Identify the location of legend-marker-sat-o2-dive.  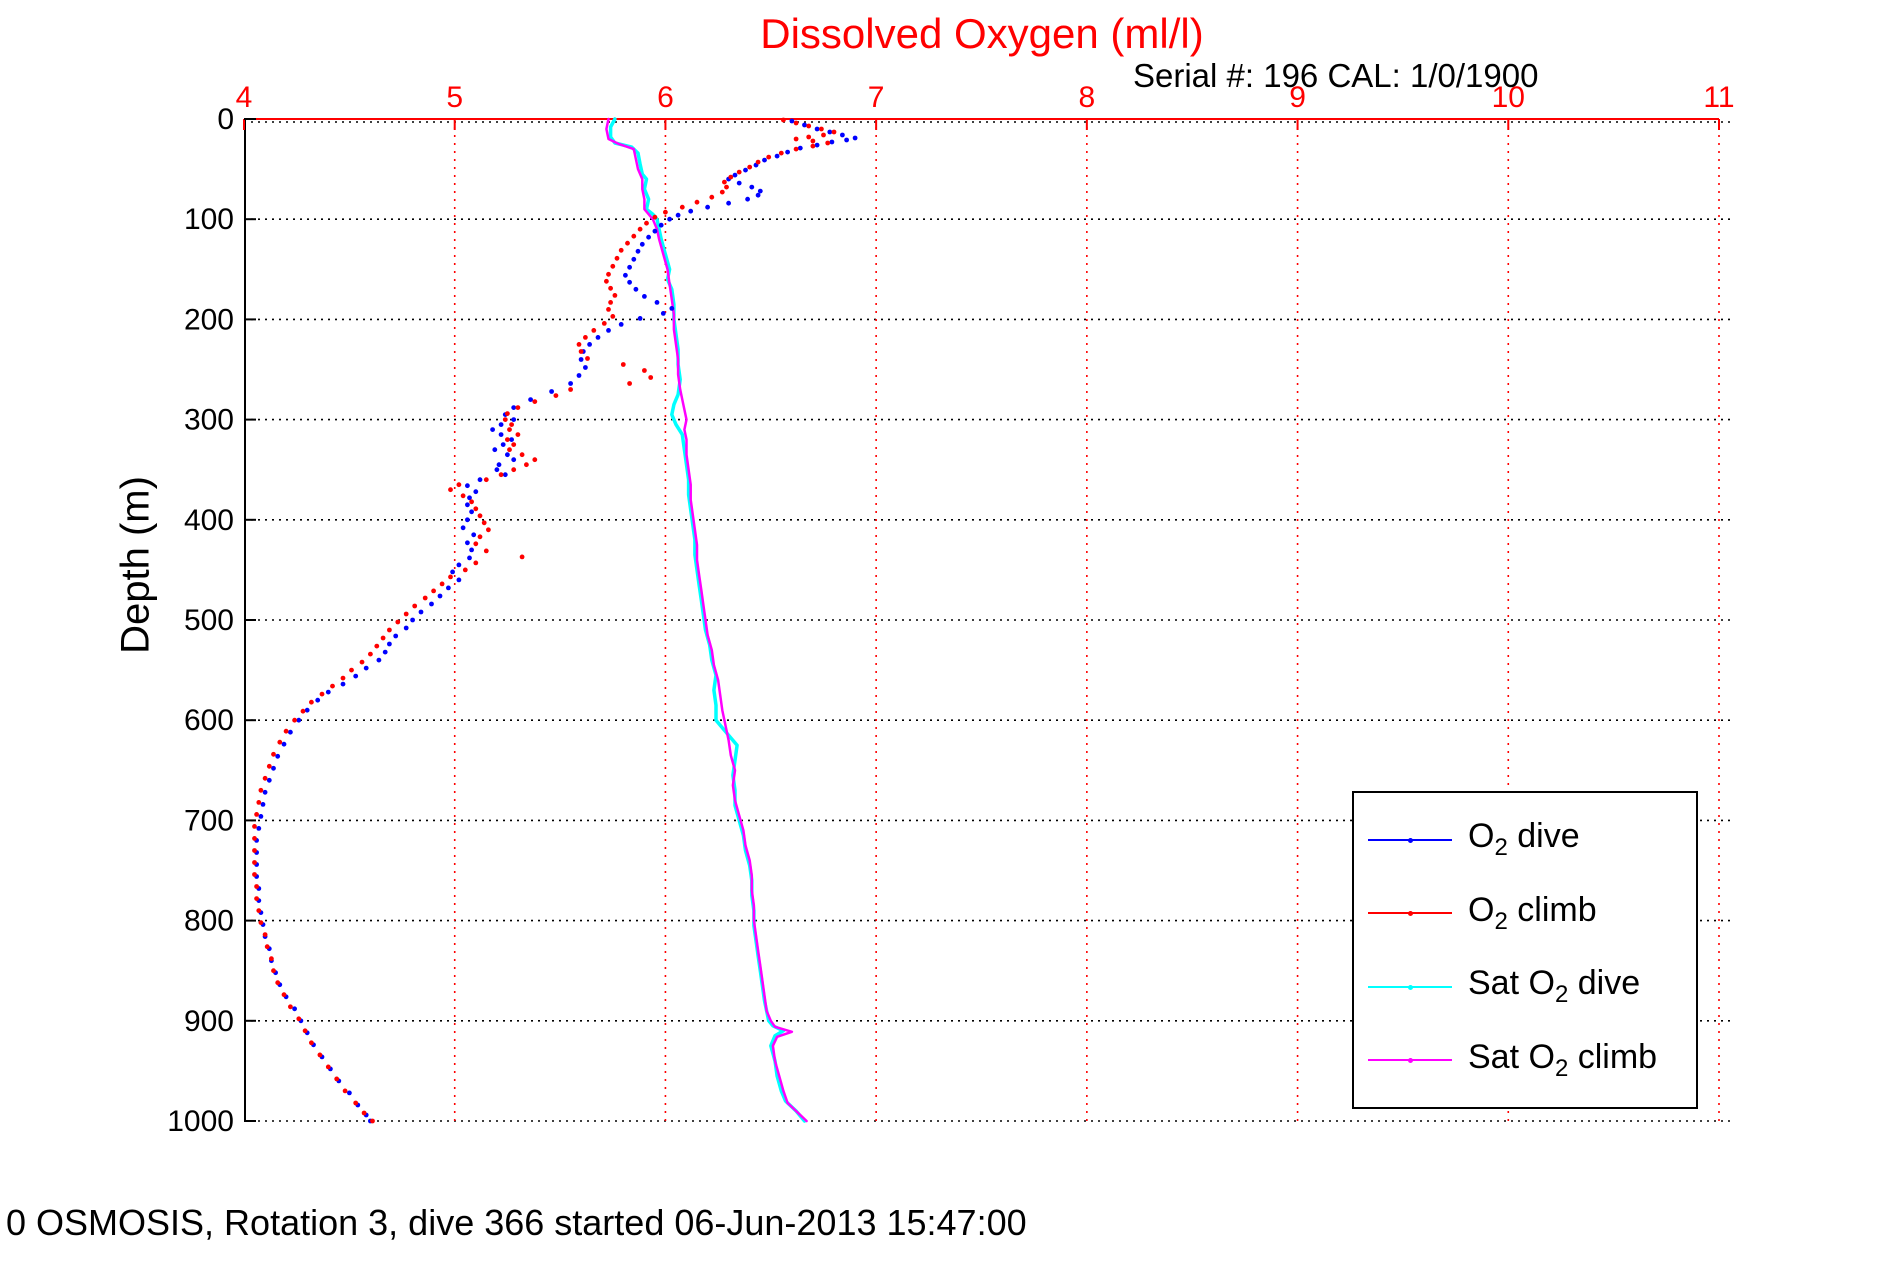
(1416, 987).